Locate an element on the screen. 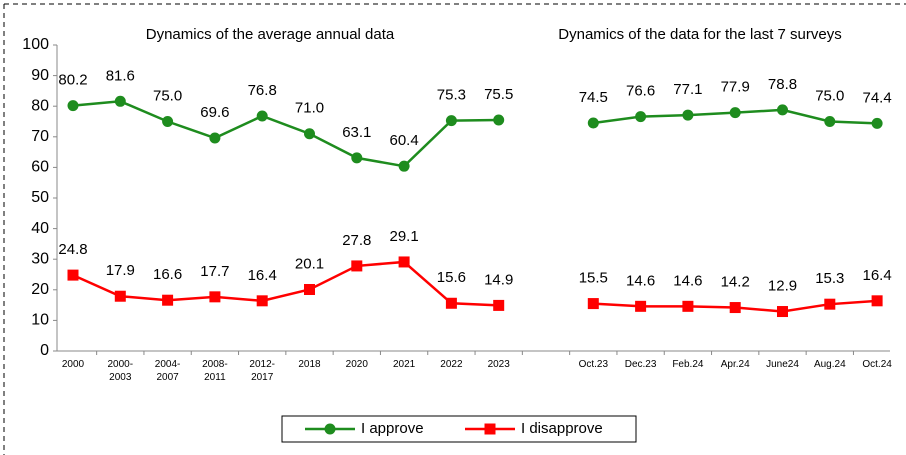 The width and height of the screenshot is (906, 455). data-label: 60.4 is located at coordinates (403, 140).